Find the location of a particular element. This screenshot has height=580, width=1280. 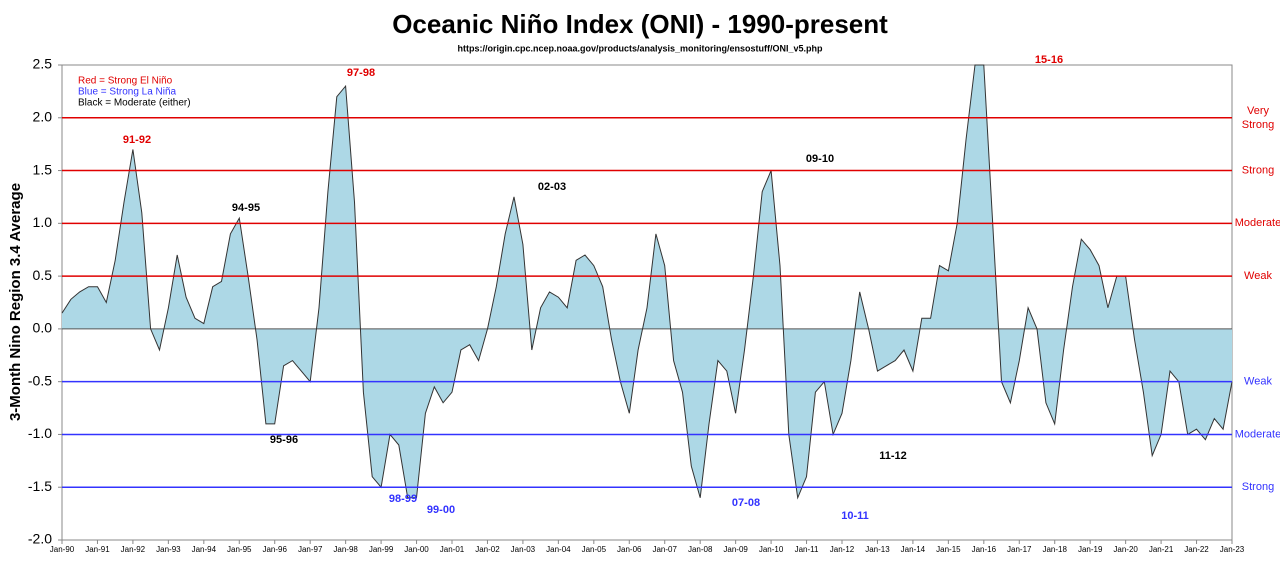

y-tick-label: -1.0 is located at coordinates (40, 433).